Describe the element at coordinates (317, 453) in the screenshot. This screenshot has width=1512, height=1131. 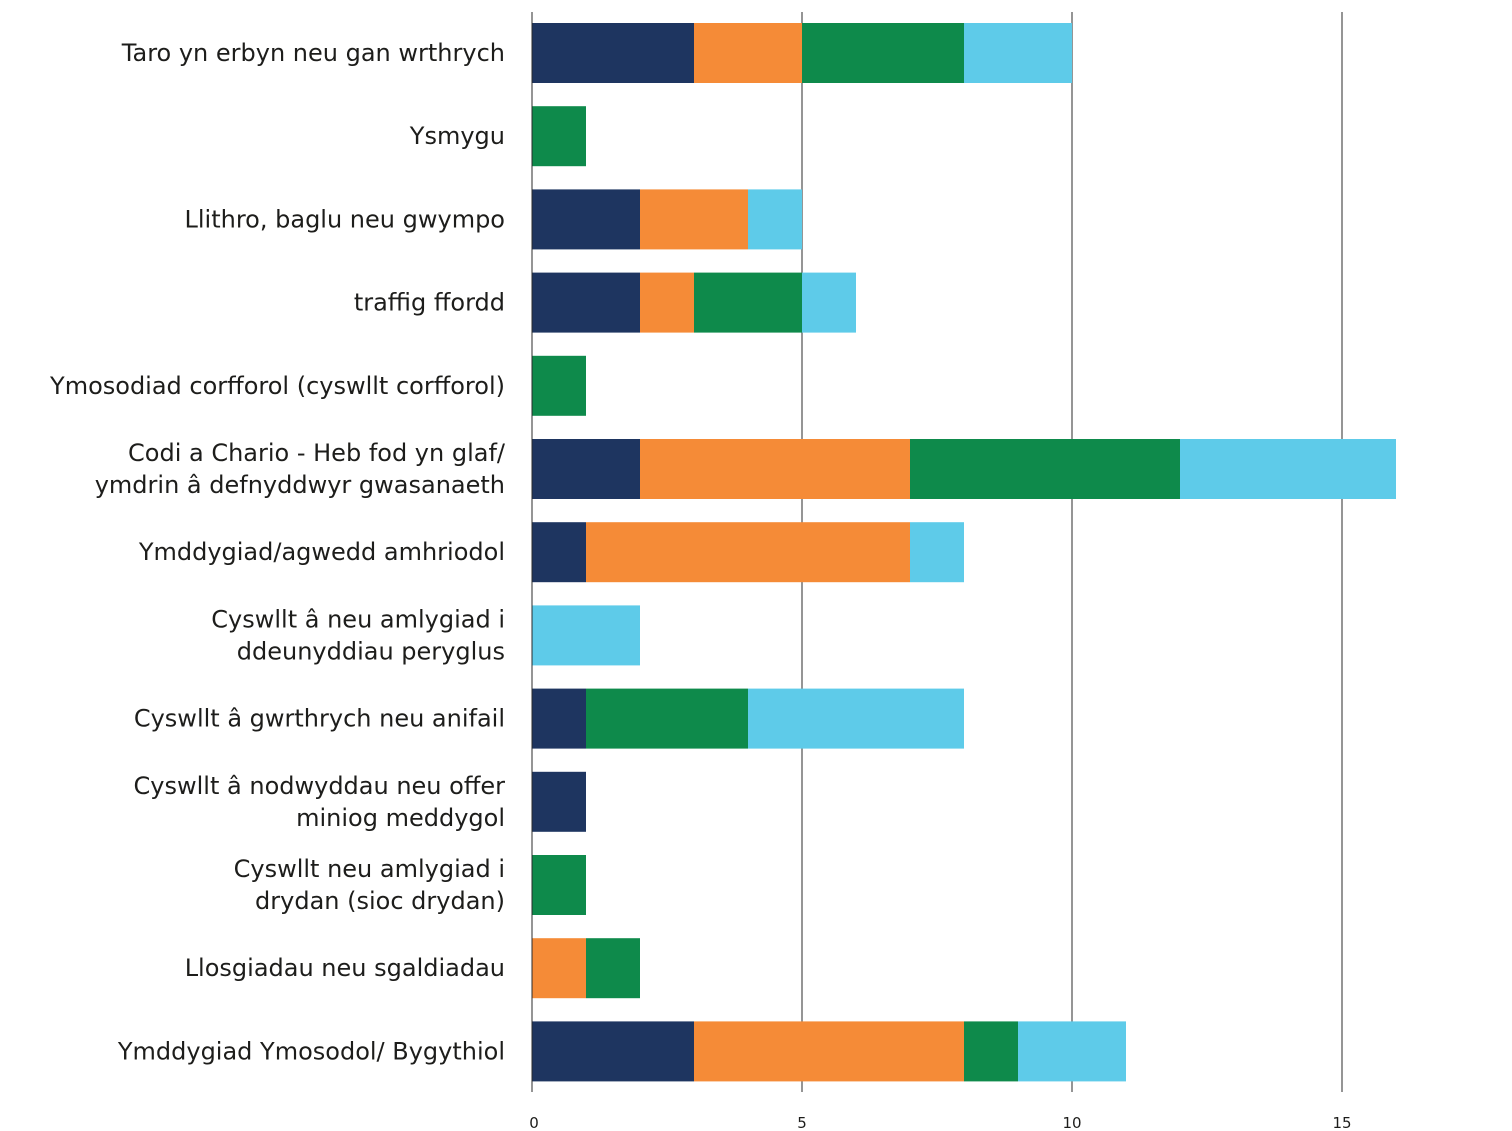
I see `category-label: Codi a Chario - Heb fod yn glaf/` at that location.